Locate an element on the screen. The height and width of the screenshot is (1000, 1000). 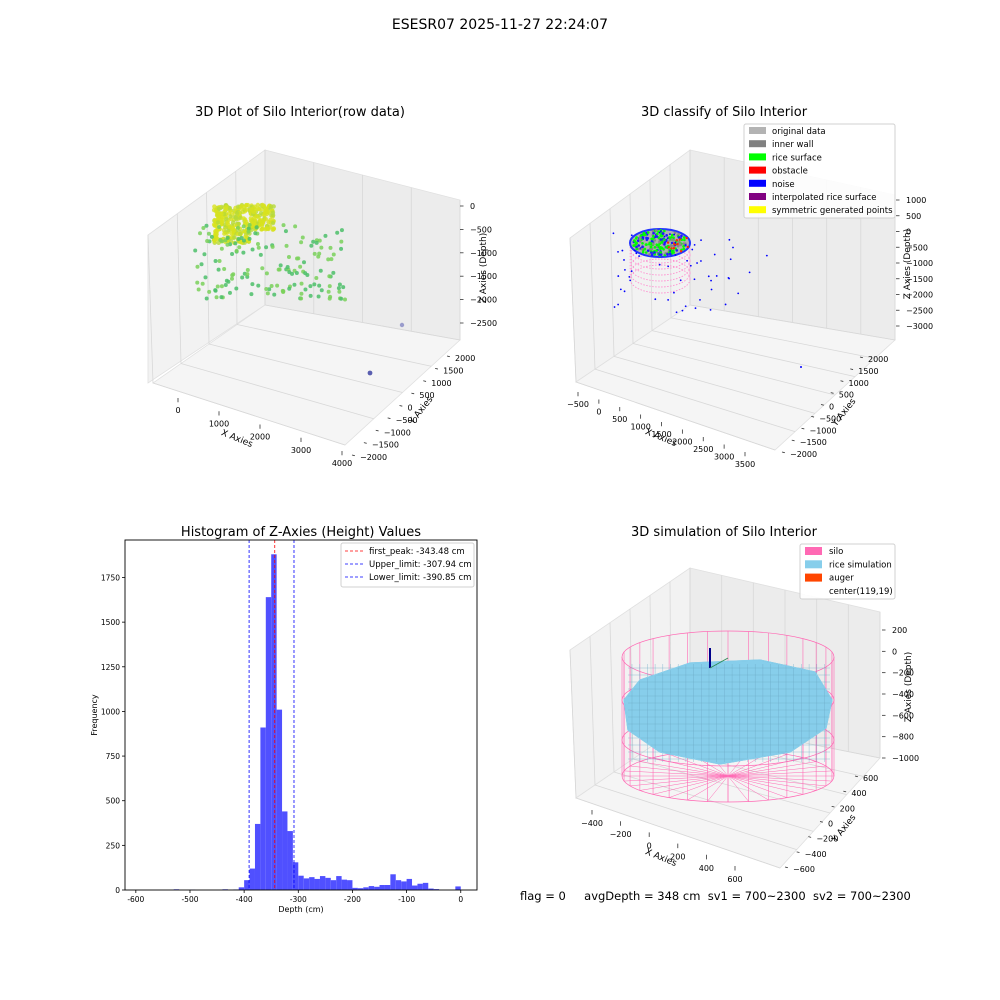
subplot-title: 3D classify of Silo Interior is located at coordinates (724, 112).